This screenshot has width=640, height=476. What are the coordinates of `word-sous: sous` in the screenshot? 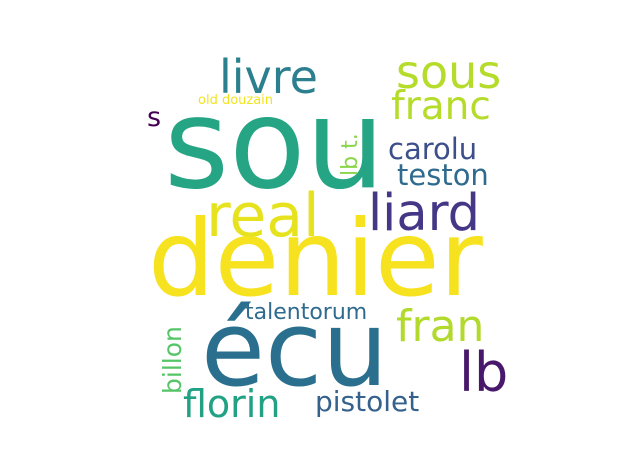 It's located at (449, 72).